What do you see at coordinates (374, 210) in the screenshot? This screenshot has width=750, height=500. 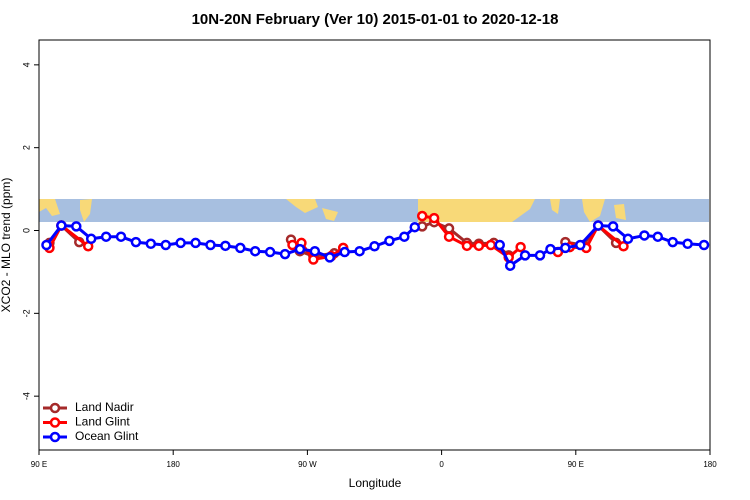 I see `map-strip` at bounding box center [374, 210].